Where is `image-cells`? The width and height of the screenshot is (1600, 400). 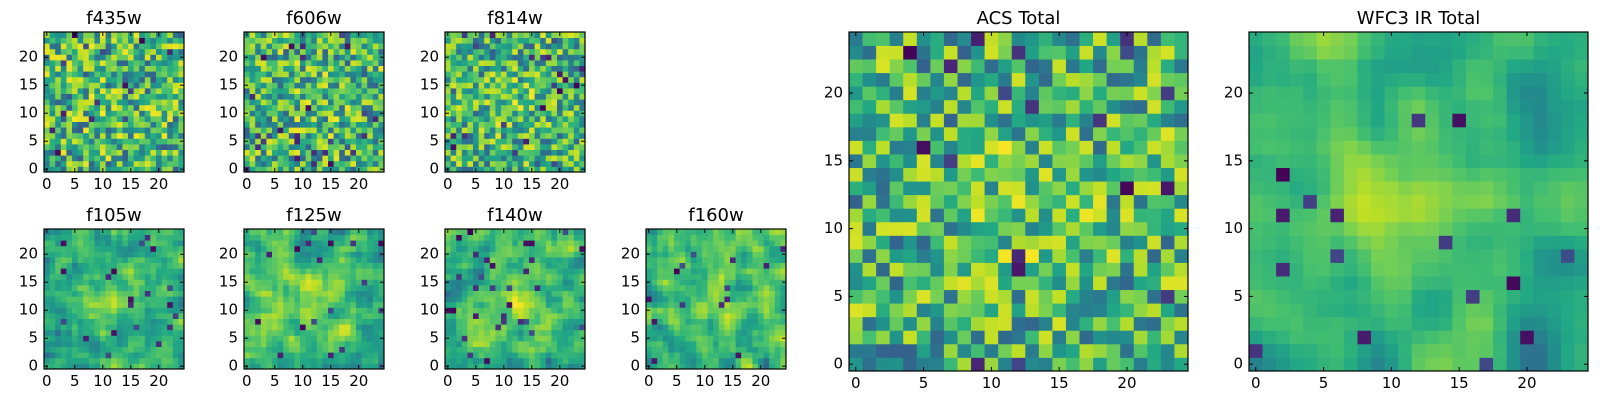
image-cells is located at coordinates (114, 102).